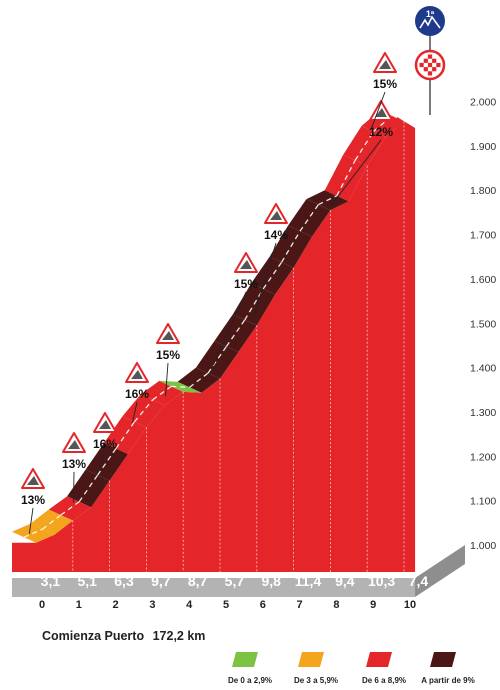 This screenshot has height=690, width=500. I want to click on km-gradient-label: 5,1, so click(87, 581).